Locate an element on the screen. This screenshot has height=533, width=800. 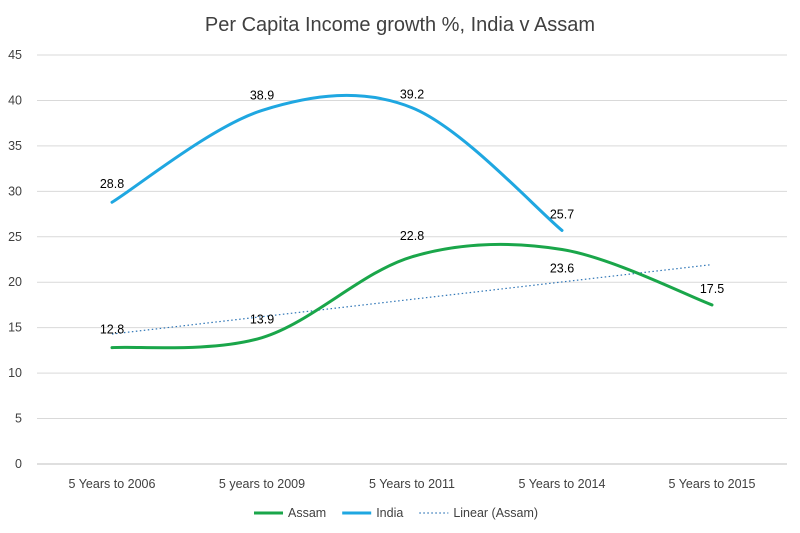
y-tick-label: 25 is located at coordinates (15, 237).